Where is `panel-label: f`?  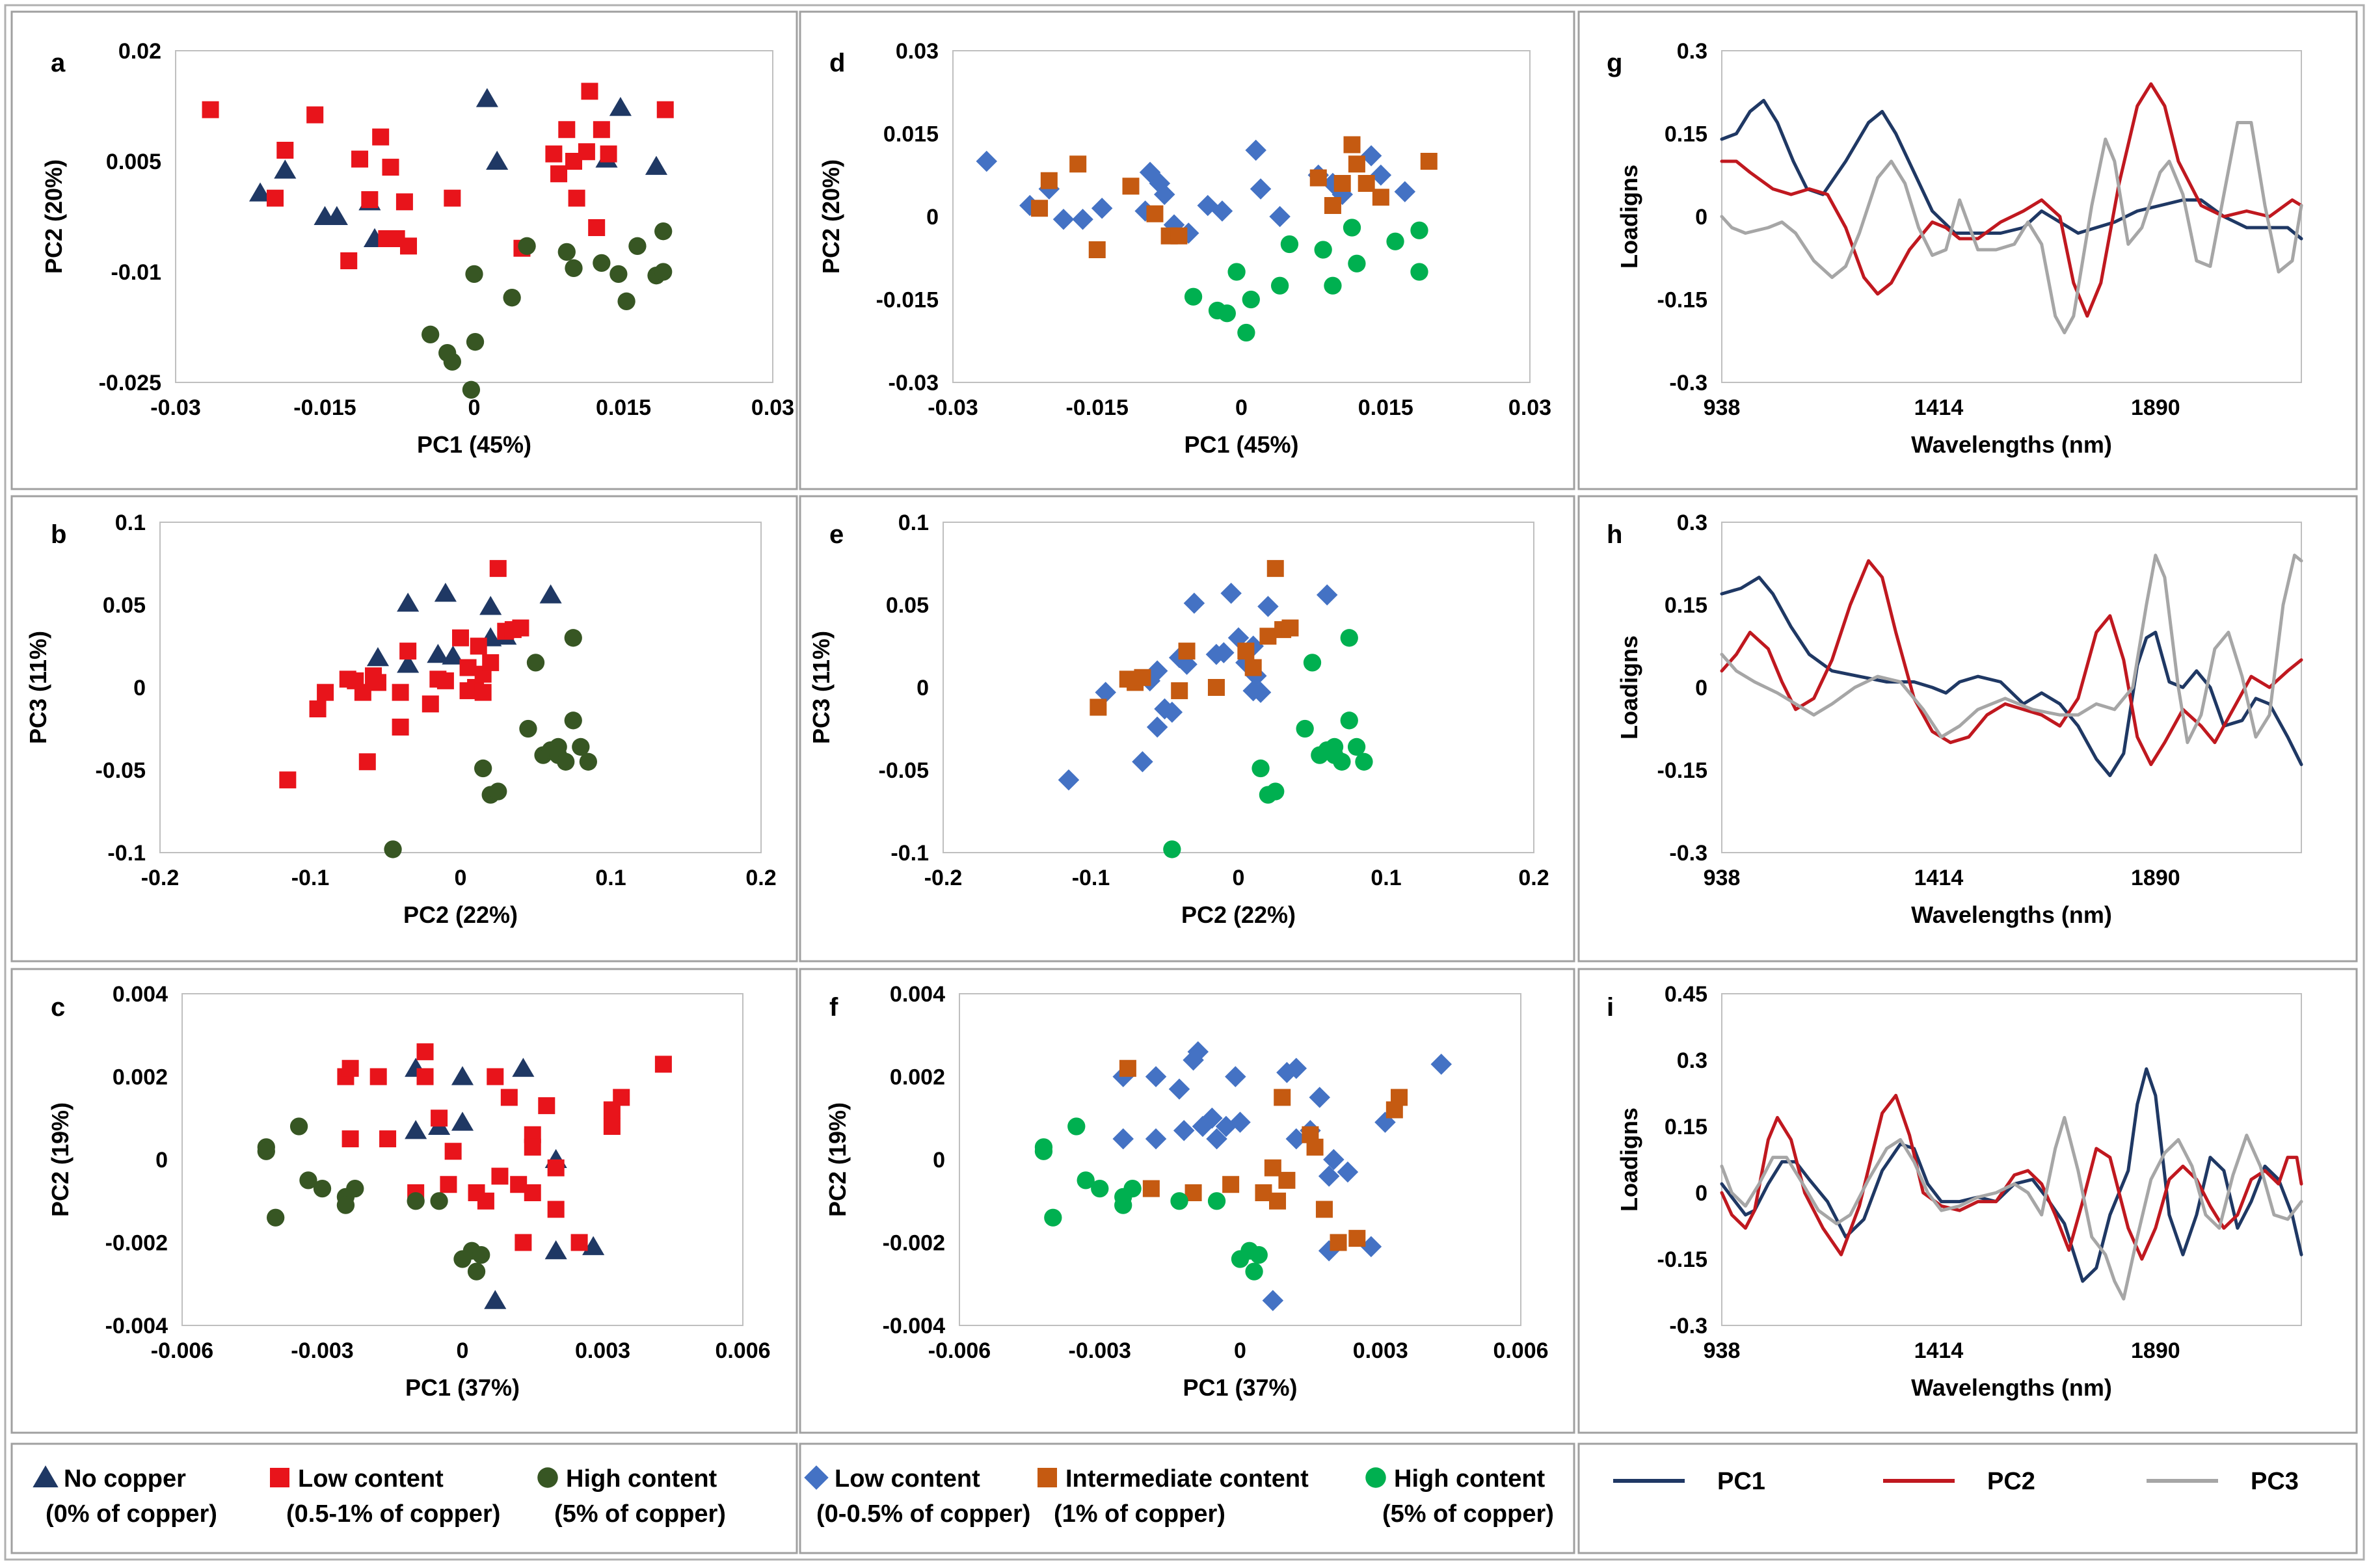 panel-label: f is located at coordinates (833, 1008).